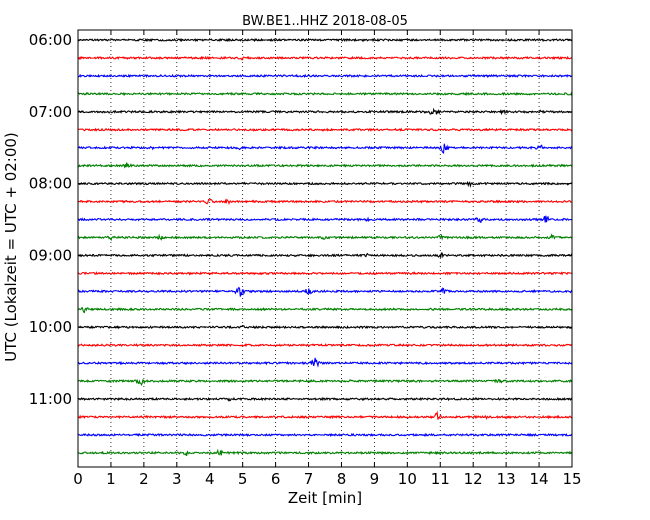 This screenshot has height=520, width=650. Describe the element at coordinates (50, 255) in the screenshot. I see `y-tick-label: 09:00` at that location.